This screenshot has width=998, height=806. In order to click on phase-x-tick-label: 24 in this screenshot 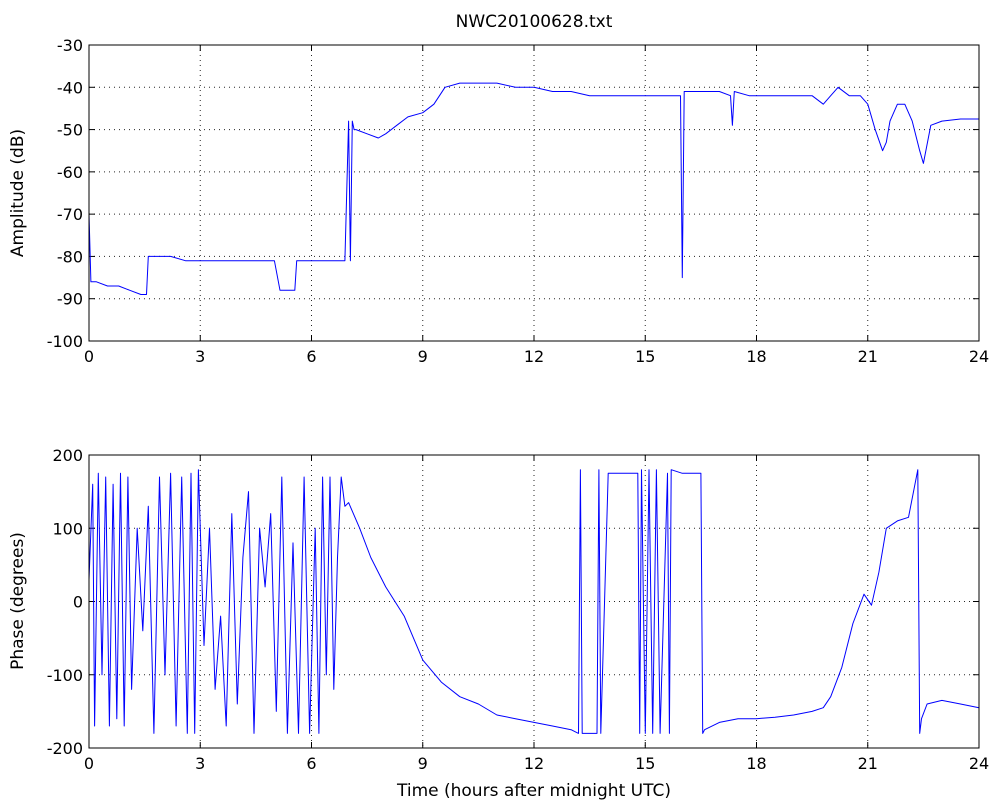, I will do `click(979, 763)`.